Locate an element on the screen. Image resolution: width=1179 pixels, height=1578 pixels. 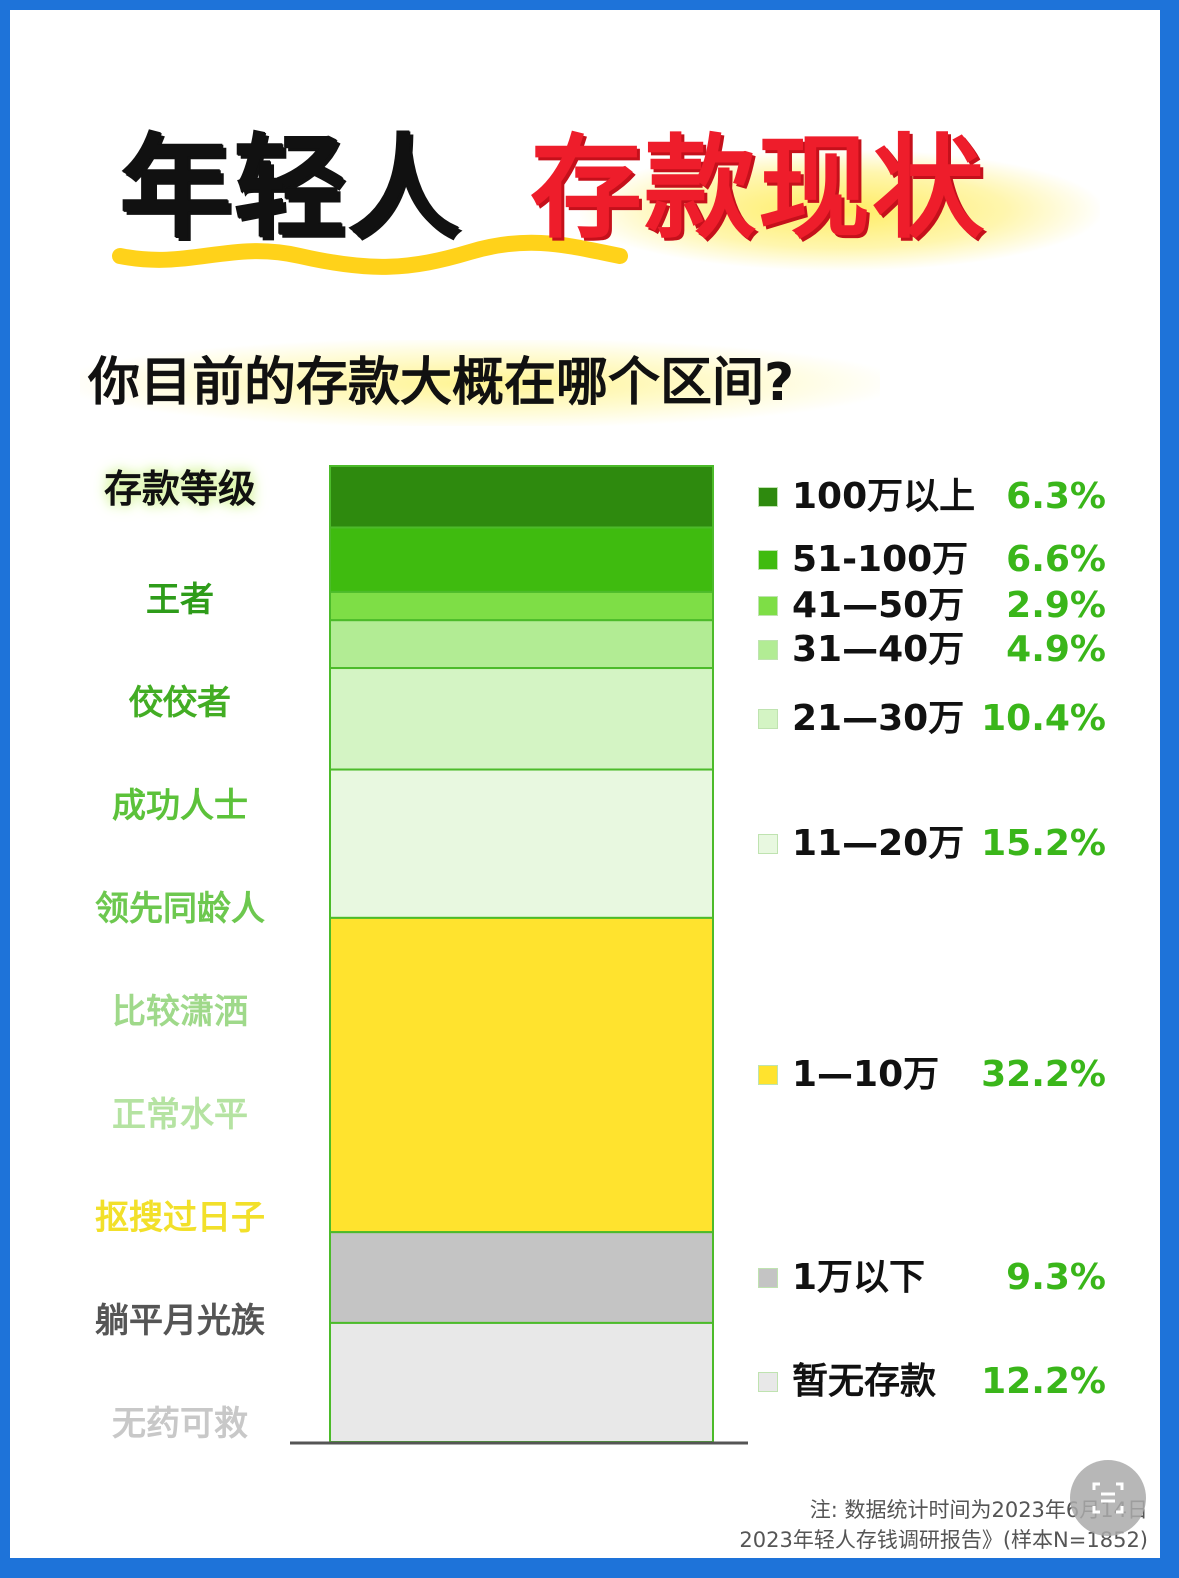
legend-percent: 4.9% is located at coordinates (1056, 650).